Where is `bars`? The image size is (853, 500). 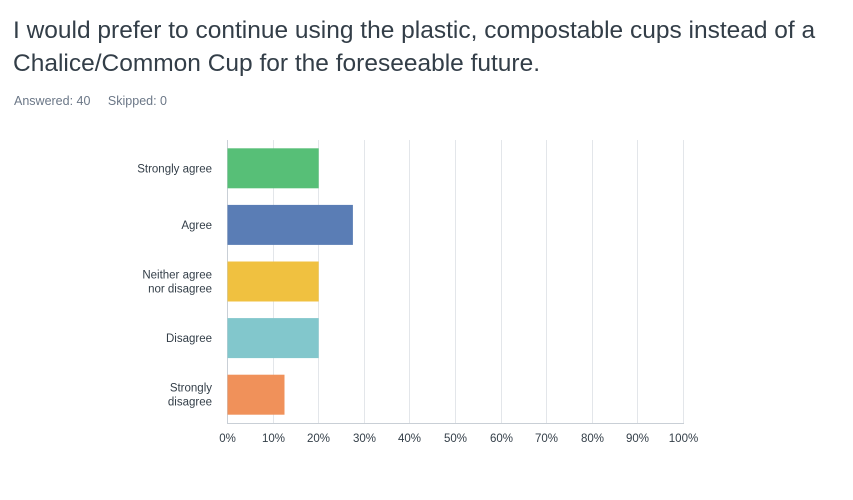 bars is located at coordinates (290, 281).